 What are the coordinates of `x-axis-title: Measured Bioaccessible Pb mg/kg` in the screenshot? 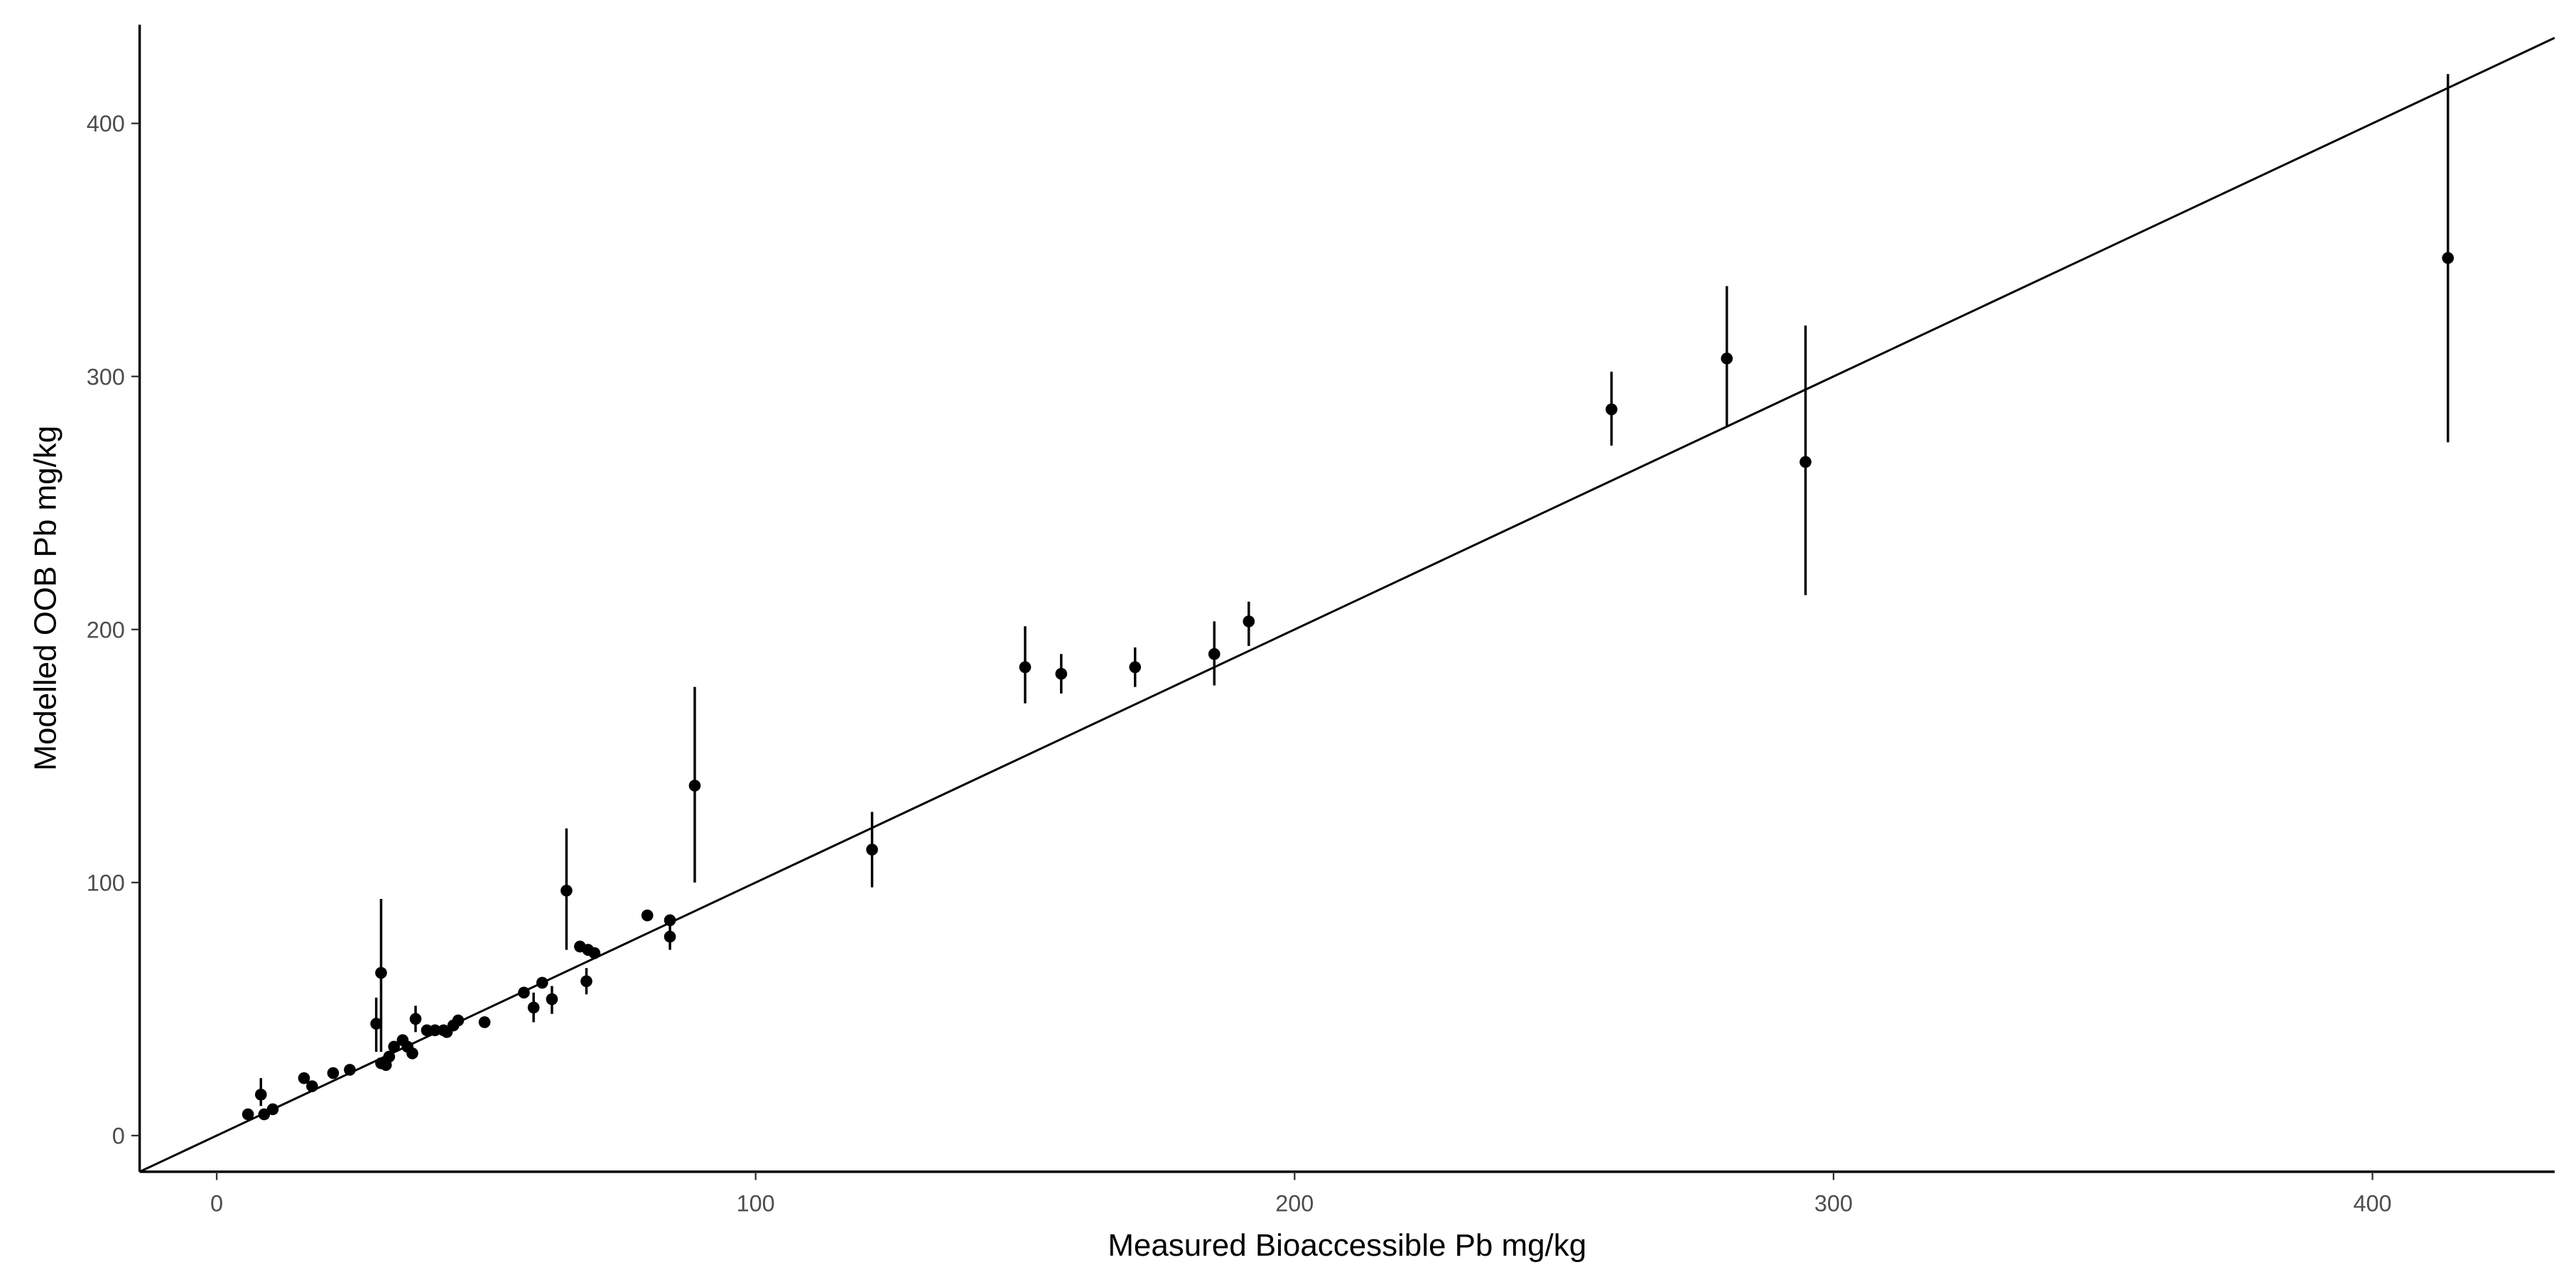 It's located at (1347, 1245).